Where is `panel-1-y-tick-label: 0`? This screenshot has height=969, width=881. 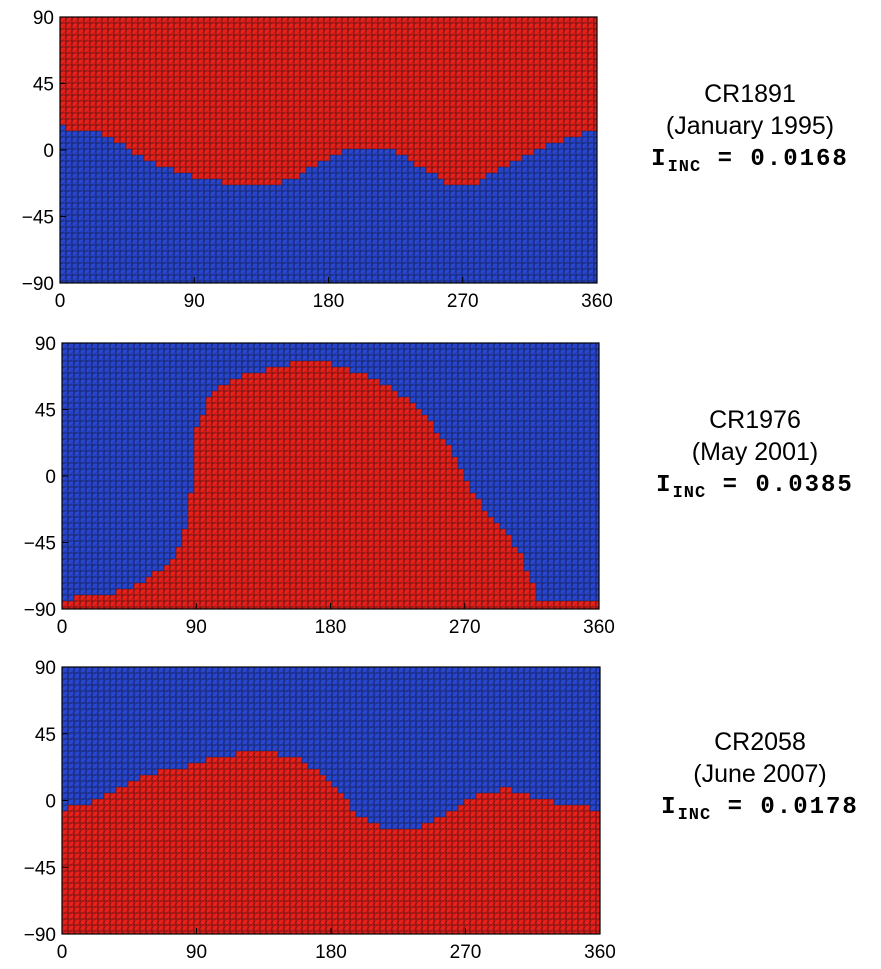
panel-1-y-tick-label: 0 is located at coordinates (48, 151).